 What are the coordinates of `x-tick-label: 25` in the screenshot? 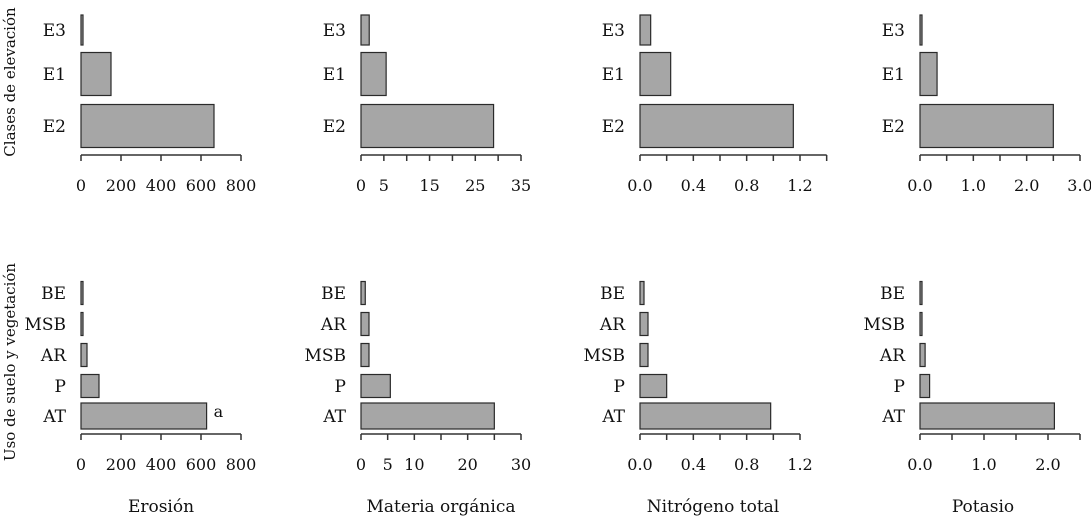 It's located at (475, 185).